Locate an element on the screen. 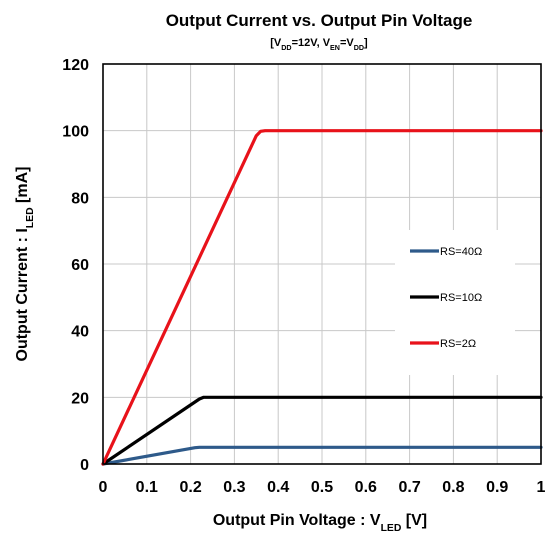 The image size is (552, 533). y-tick-label: 60 is located at coordinates (80, 265).